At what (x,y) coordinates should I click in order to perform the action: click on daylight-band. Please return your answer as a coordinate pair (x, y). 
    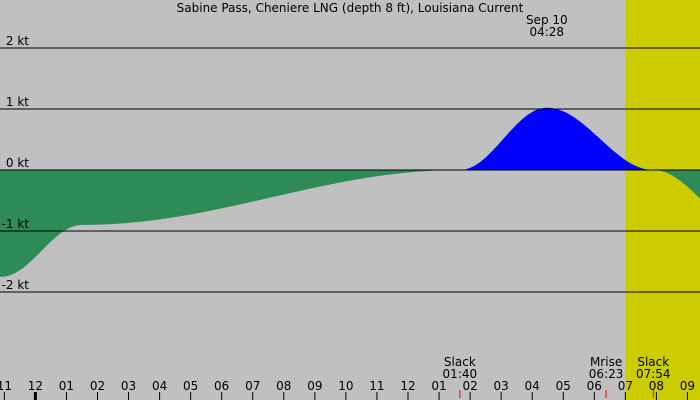
    Looking at the image, I should click on (662, 200).